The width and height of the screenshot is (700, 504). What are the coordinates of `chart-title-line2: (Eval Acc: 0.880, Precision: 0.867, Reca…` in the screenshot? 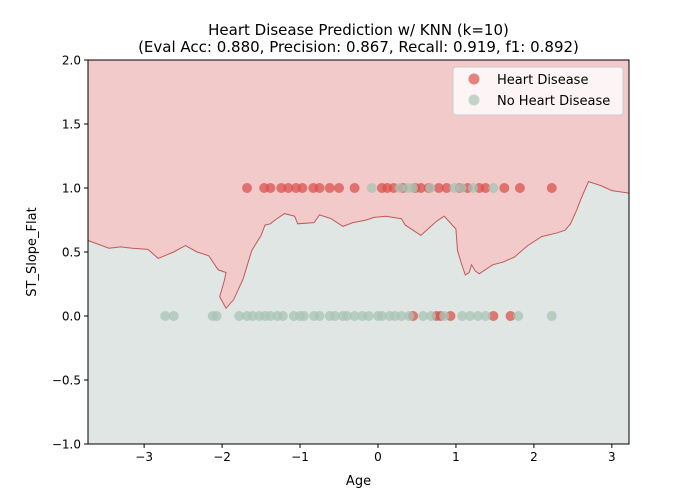 It's located at (358, 47).